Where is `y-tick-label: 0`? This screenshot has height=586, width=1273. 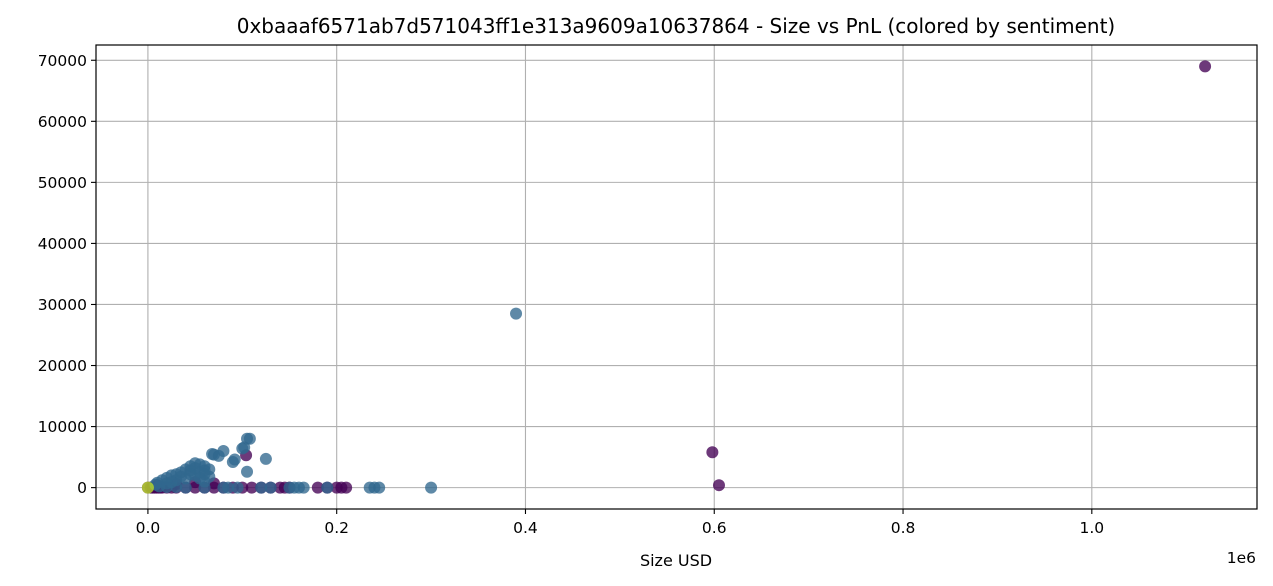
y-tick-label: 0 is located at coordinates (82, 488).